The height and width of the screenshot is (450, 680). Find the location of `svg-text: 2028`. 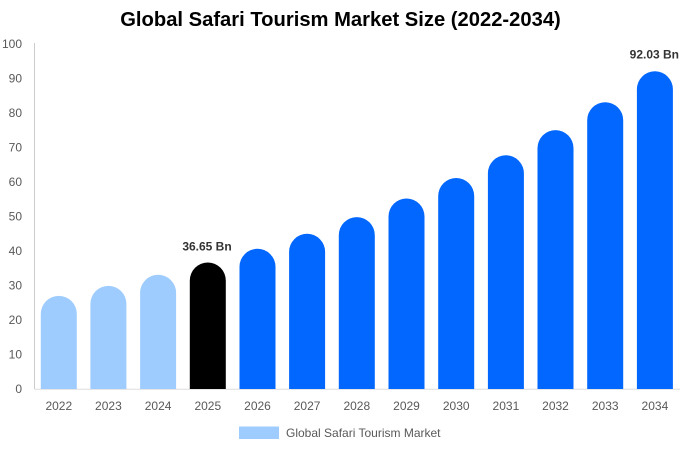

svg-text: 2028 is located at coordinates (356, 406).